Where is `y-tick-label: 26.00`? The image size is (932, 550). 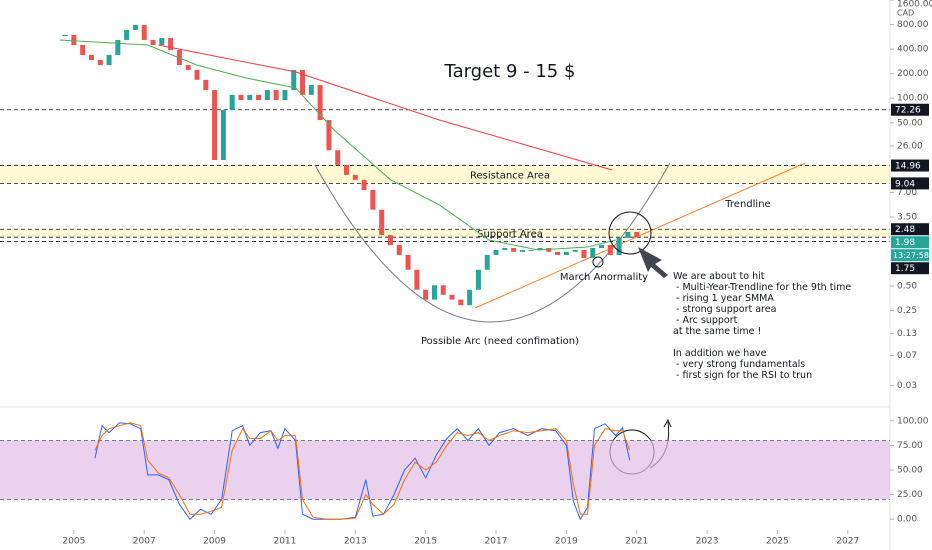
y-tick-label: 26.00 is located at coordinates (910, 146).